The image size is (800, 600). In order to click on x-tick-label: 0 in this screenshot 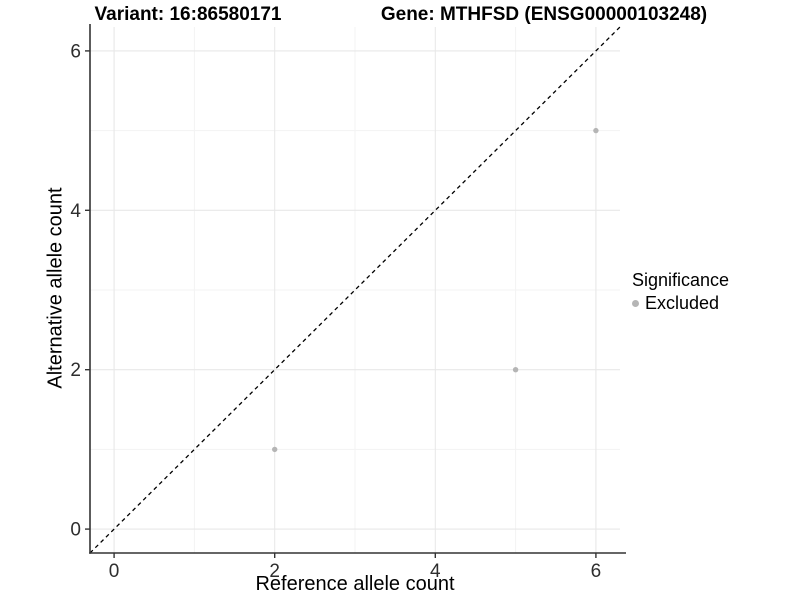, I will do `click(114, 571)`.